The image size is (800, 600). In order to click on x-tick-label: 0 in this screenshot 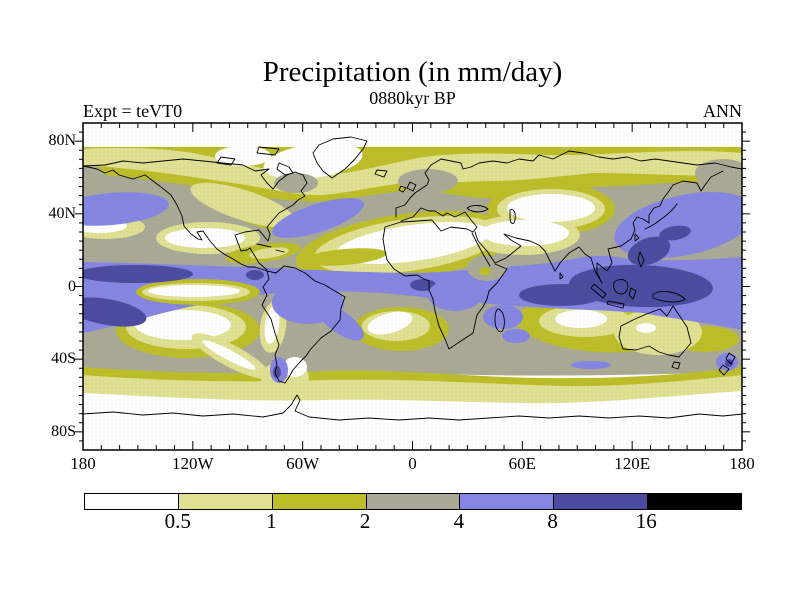, I will do `click(412, 463)`.